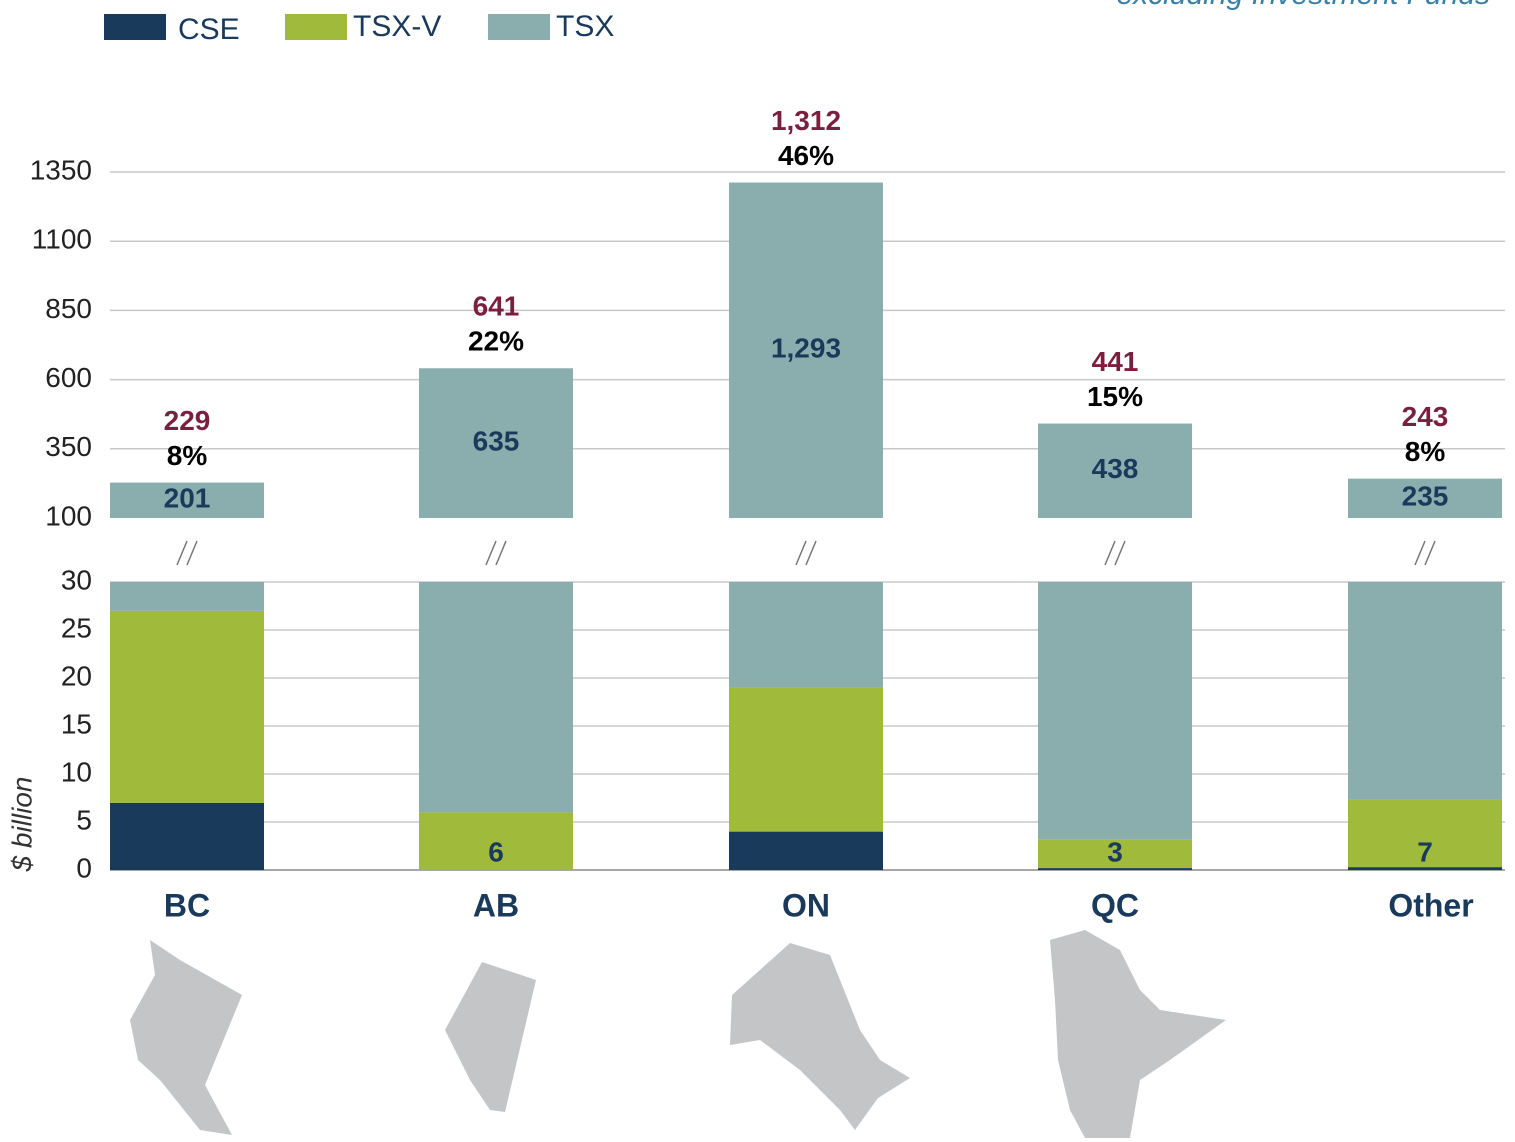 The height and width of the screenshot is (1142, 1515). I want to click on bar-value-label: 15, so click(805, 851).